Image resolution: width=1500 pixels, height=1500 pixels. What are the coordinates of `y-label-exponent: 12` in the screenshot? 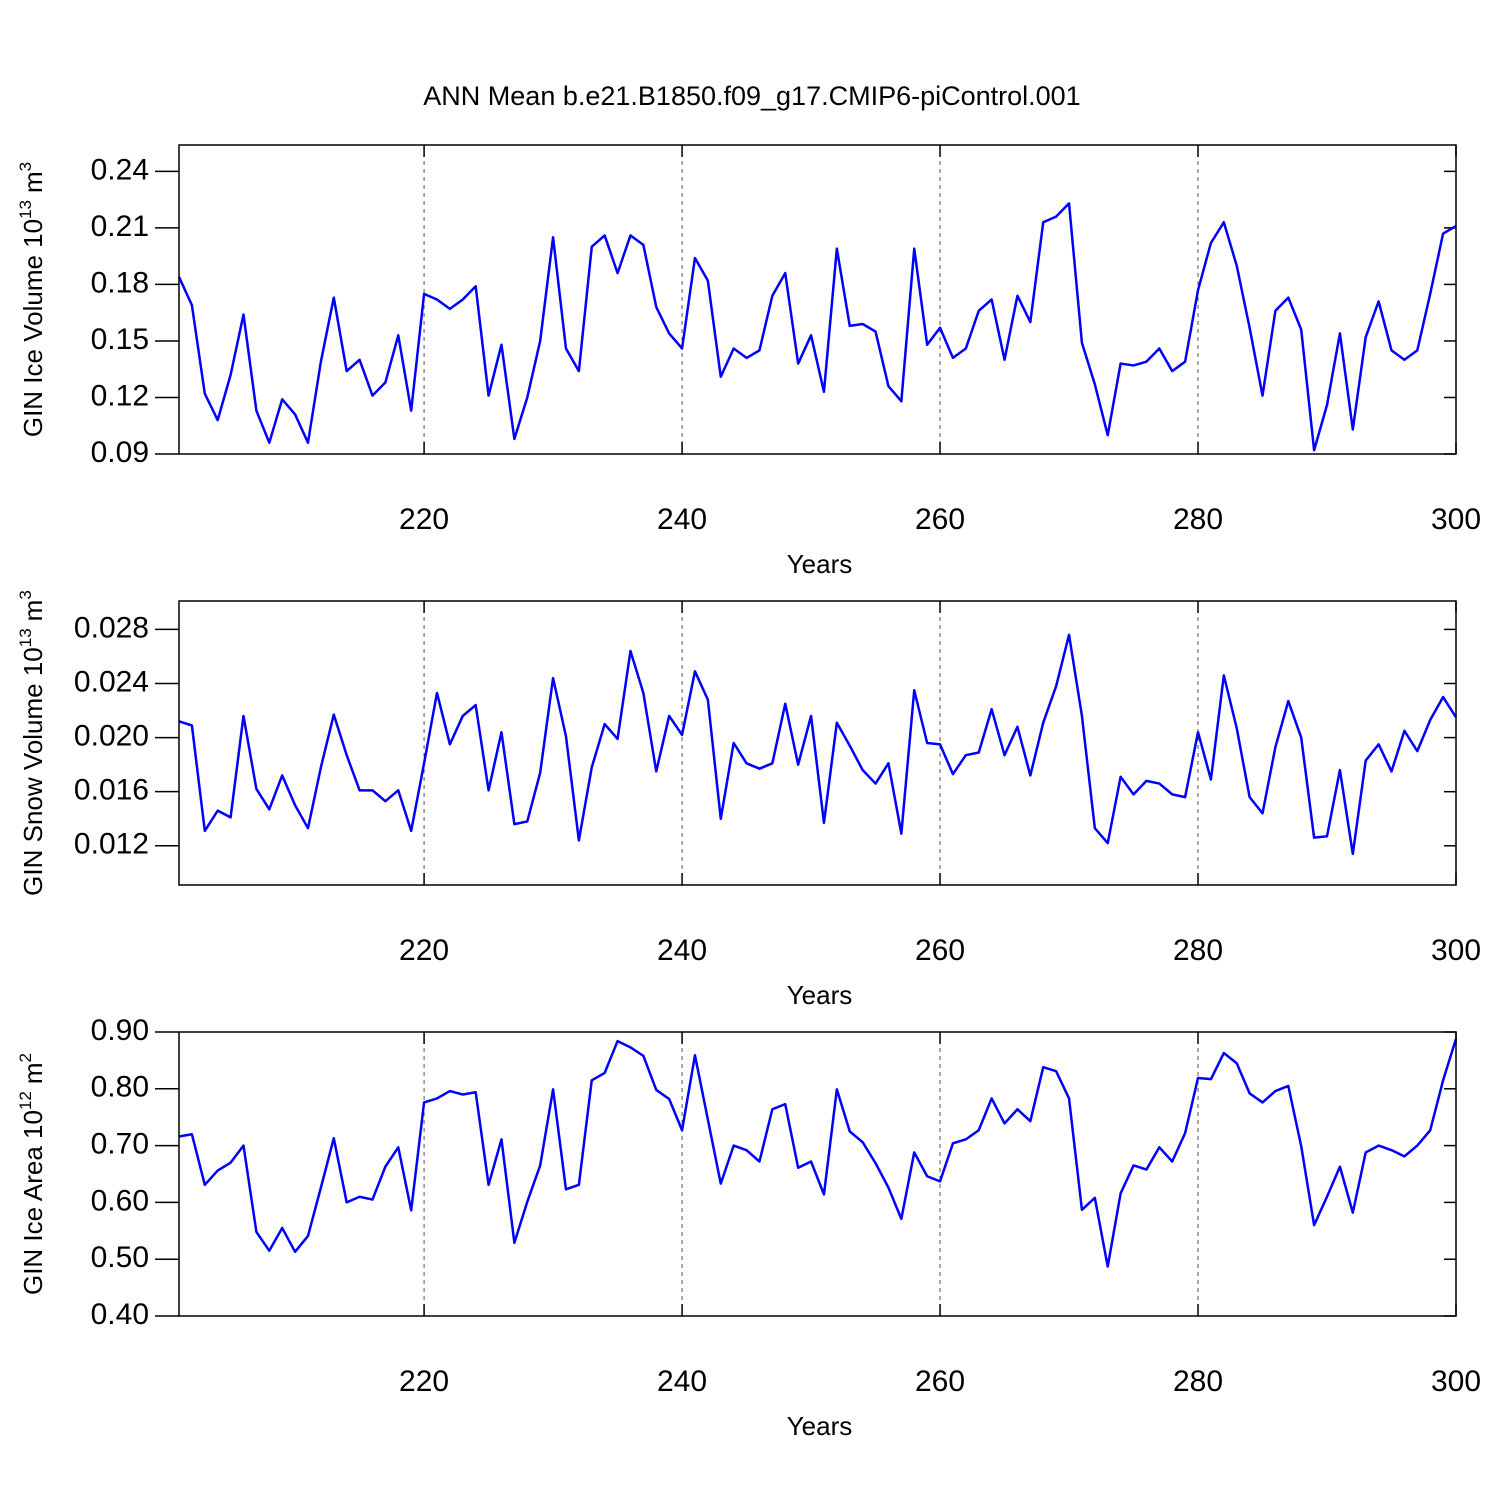 It's located at (25, 1100).